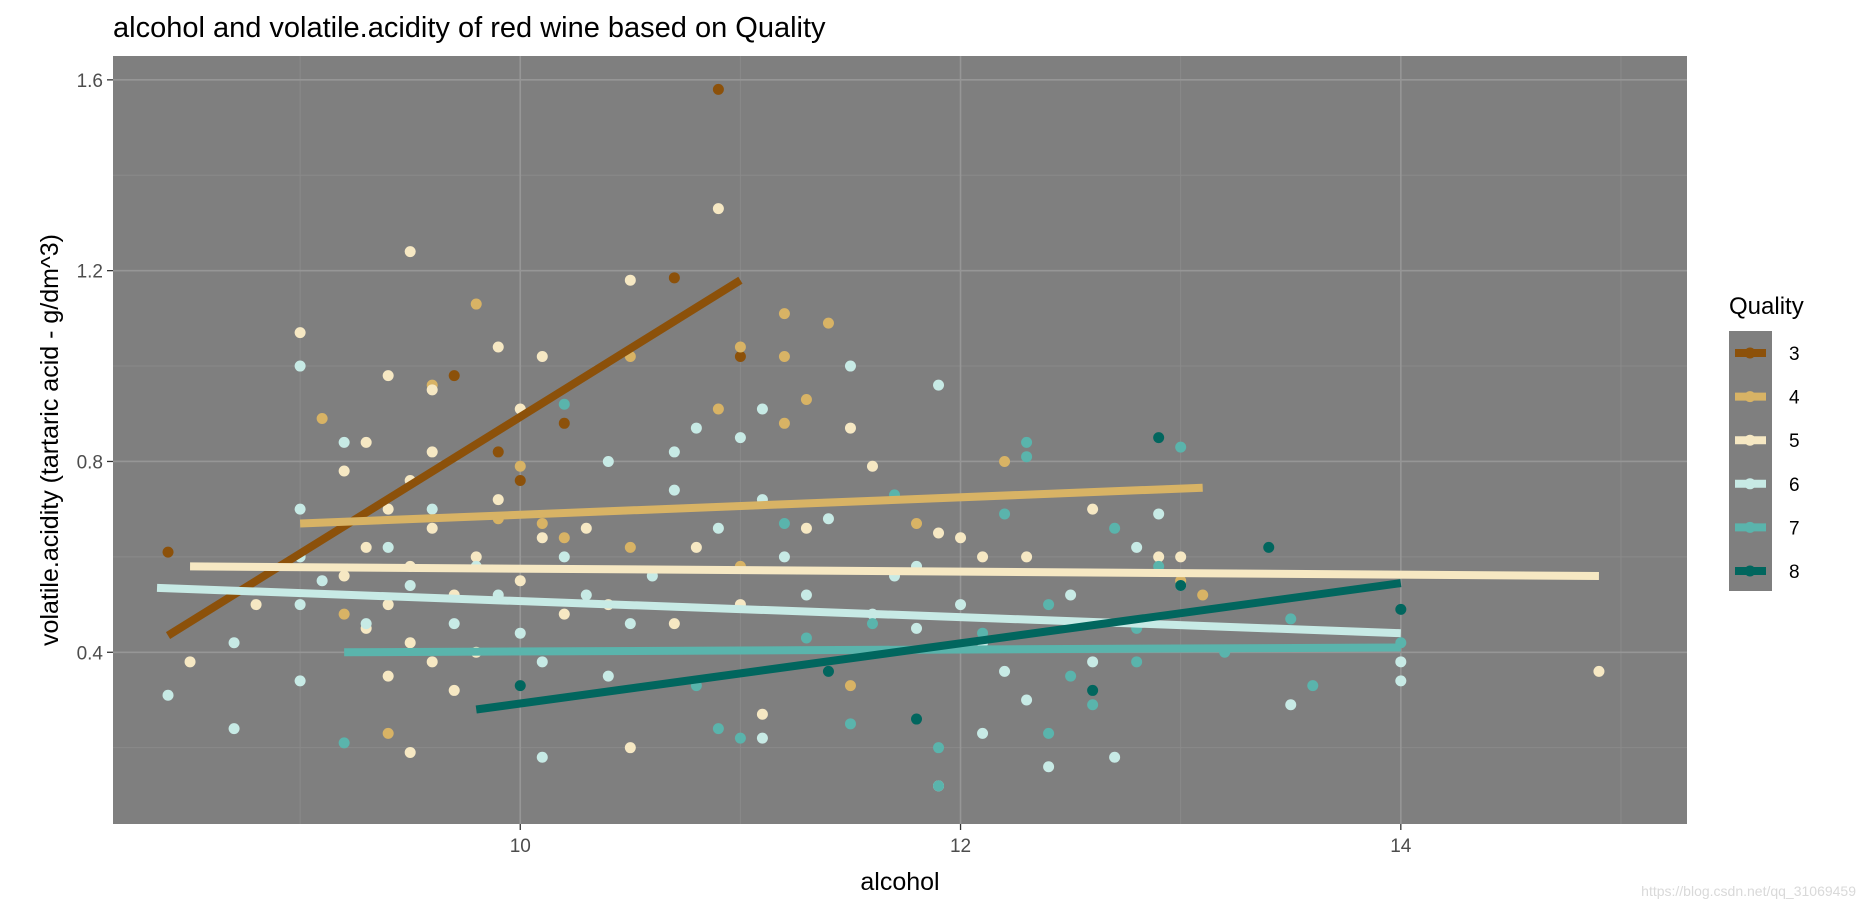 The height and width of the screenshot is (909, 1866). I want to click on y-tick-label: 1.6, so click(90, 81).